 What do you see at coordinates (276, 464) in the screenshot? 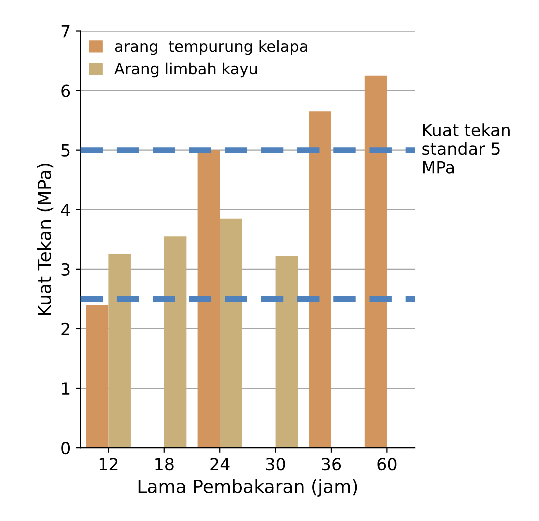
I see `x-tick-label: 30` at bounding box center [276, 464].